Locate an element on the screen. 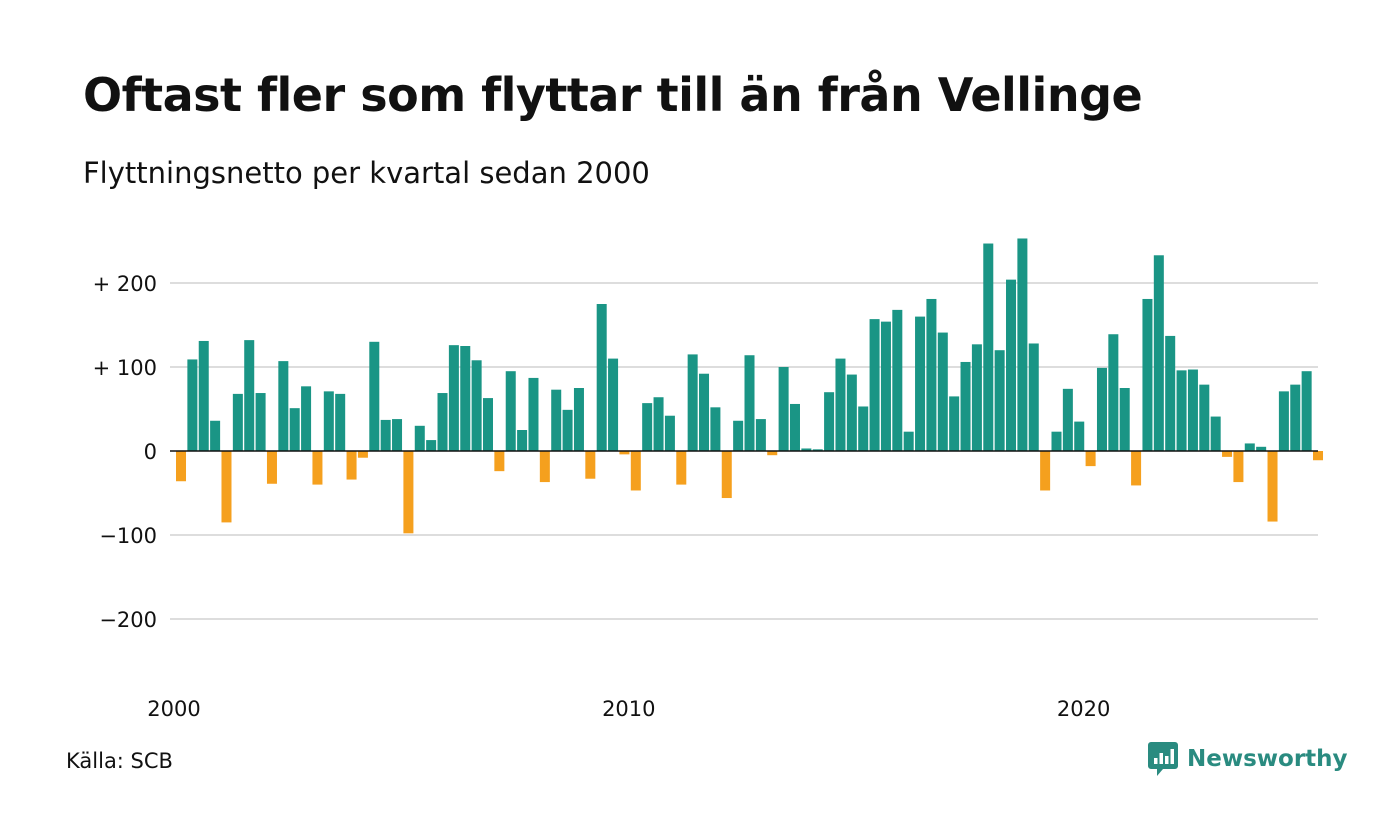 This screenshot has height=840, width=1400. x-tick-label: 2010 is located at coordinates (628, 709).